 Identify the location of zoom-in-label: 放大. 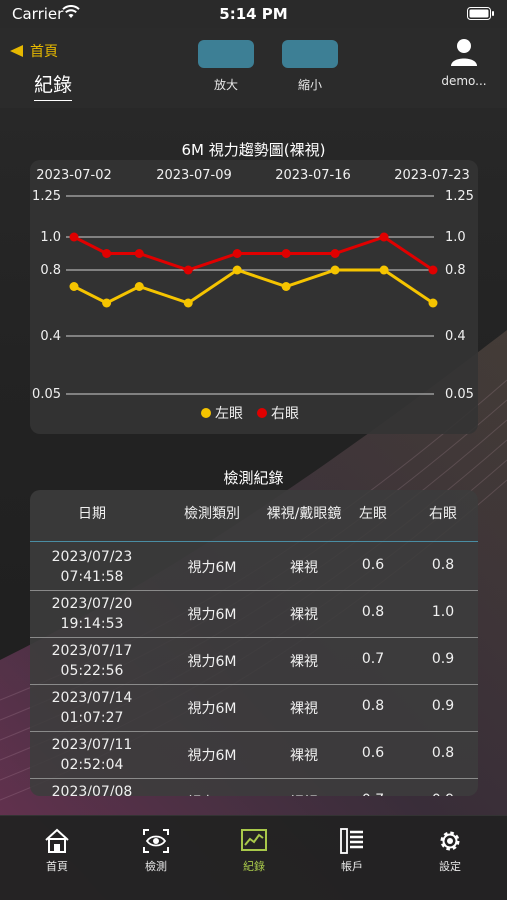
(225, 85).